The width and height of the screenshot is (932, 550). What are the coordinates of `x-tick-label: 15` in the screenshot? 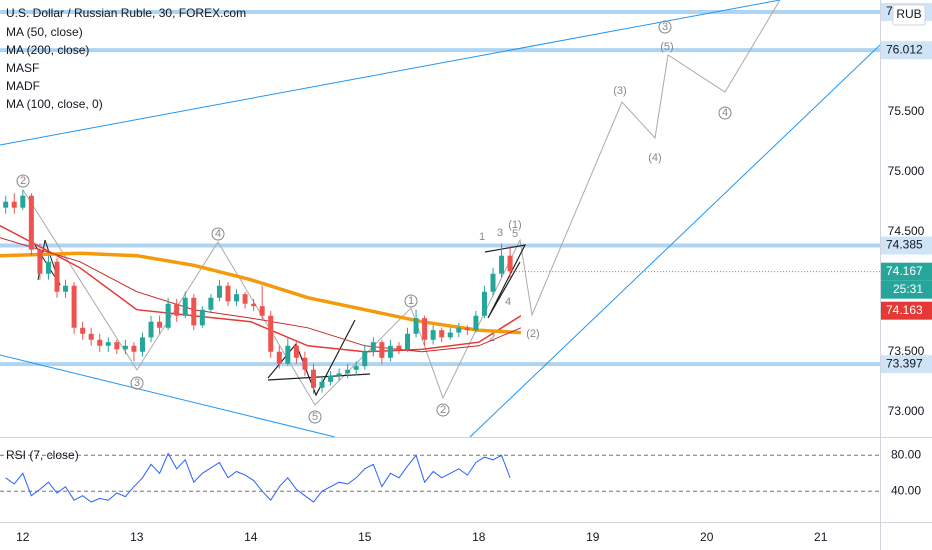 It's located at (365, 537).